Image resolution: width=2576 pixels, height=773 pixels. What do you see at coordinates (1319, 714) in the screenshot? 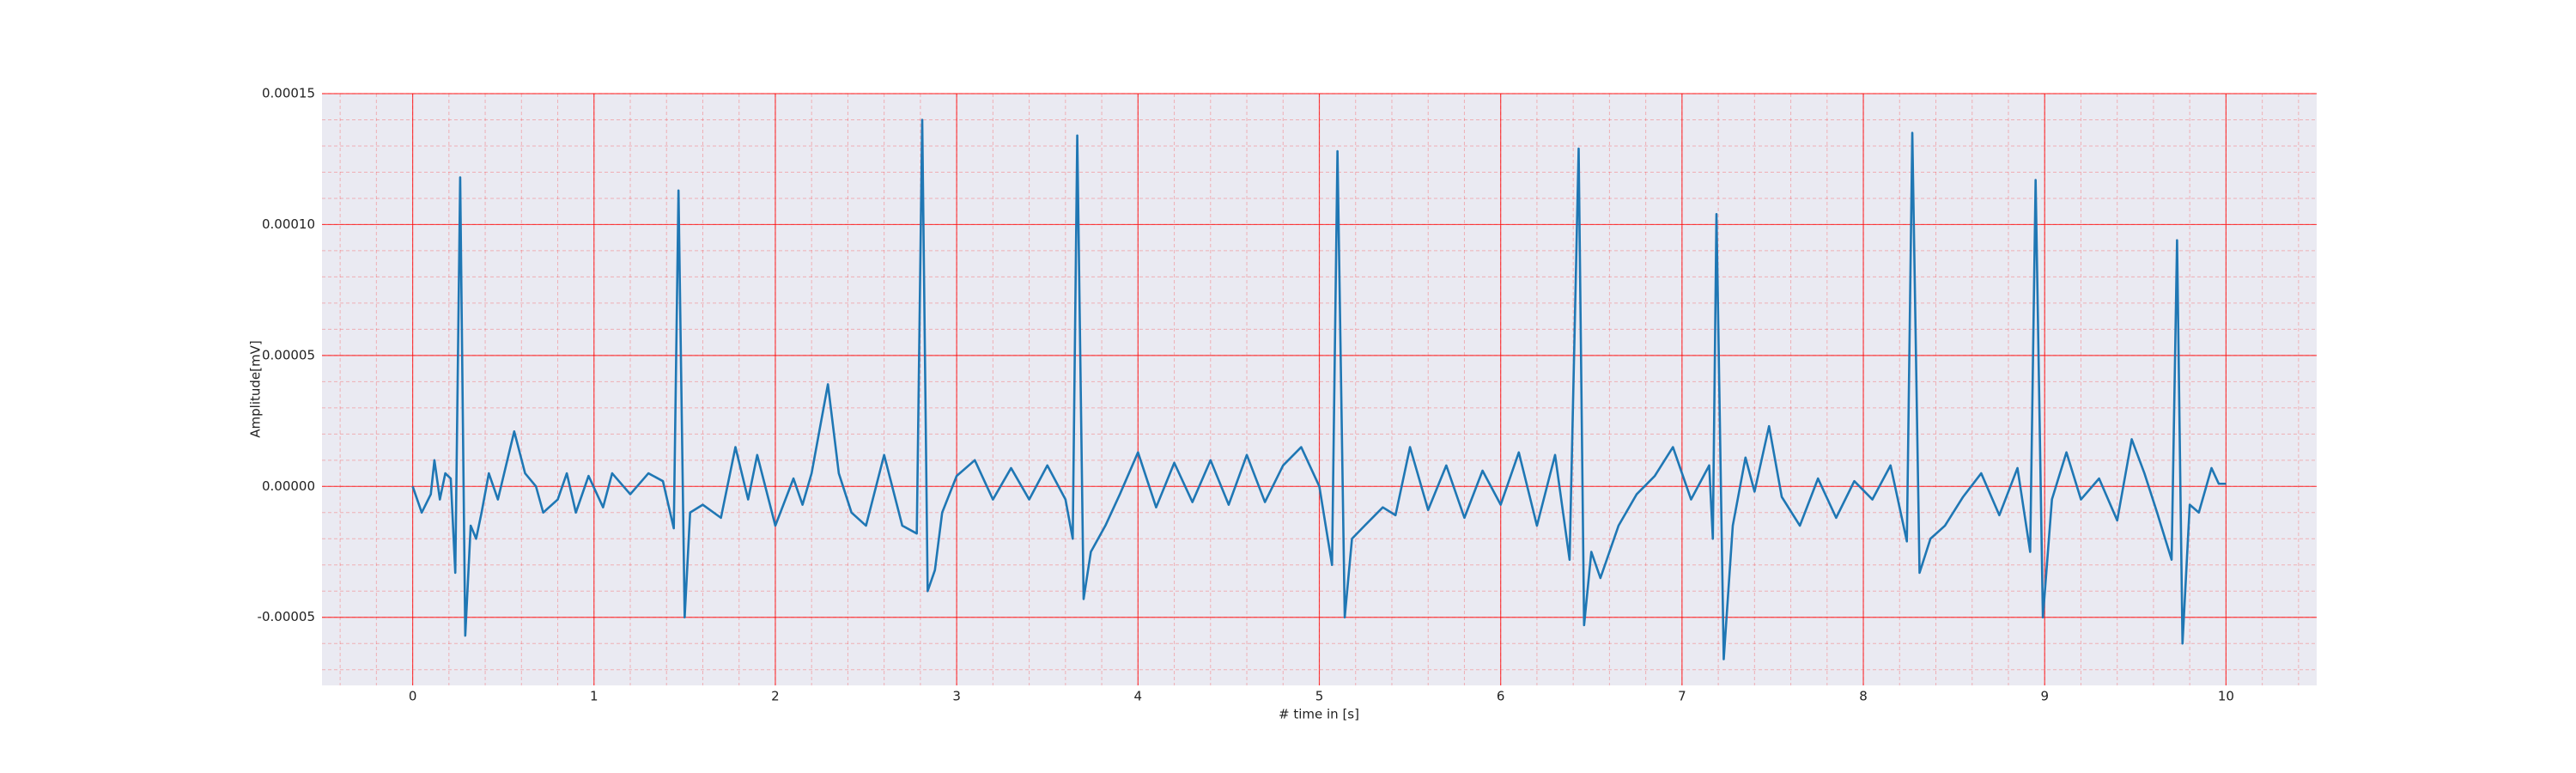
I see `x-axis-label: # time in [s]` at bounding box center [1319, 714].